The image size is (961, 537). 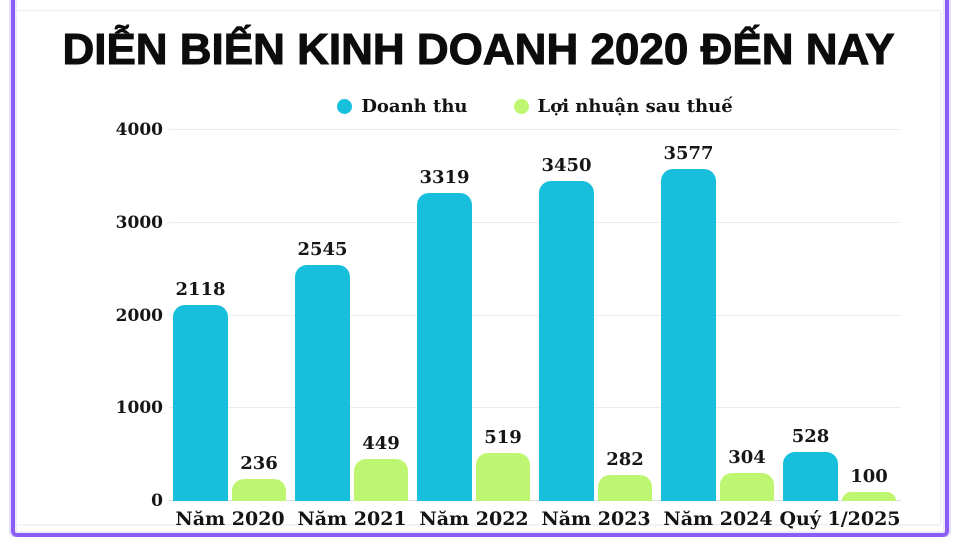 I want to click on x-axis-tick-label: Năm 2021, so click(x=352, y=519).